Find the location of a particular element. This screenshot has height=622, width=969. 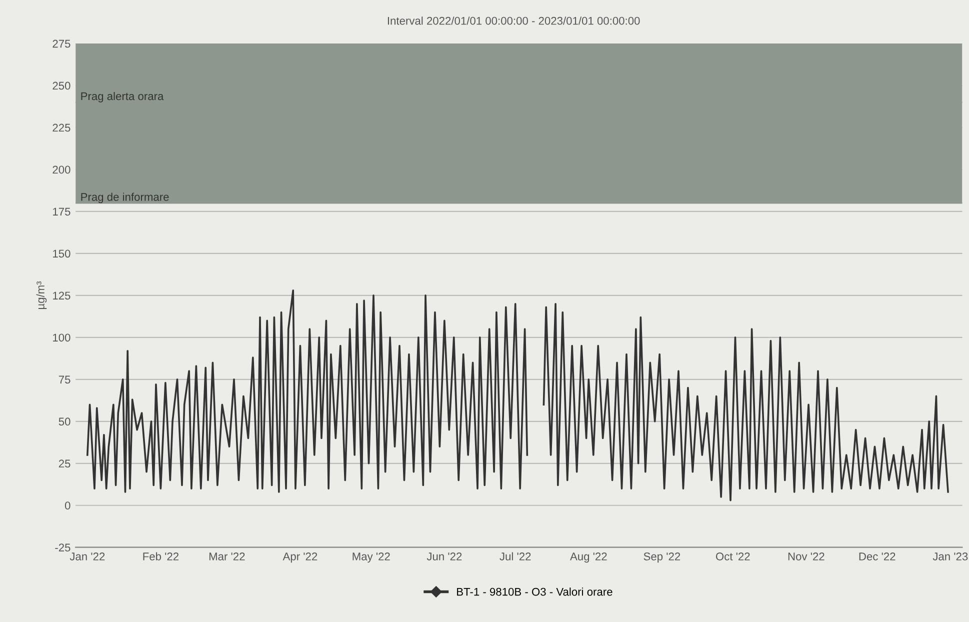

chart-title: Interval 2022/01/01 00:00:00 - 2023/01/01 00:00:00 is located at coordinates (514, 20).